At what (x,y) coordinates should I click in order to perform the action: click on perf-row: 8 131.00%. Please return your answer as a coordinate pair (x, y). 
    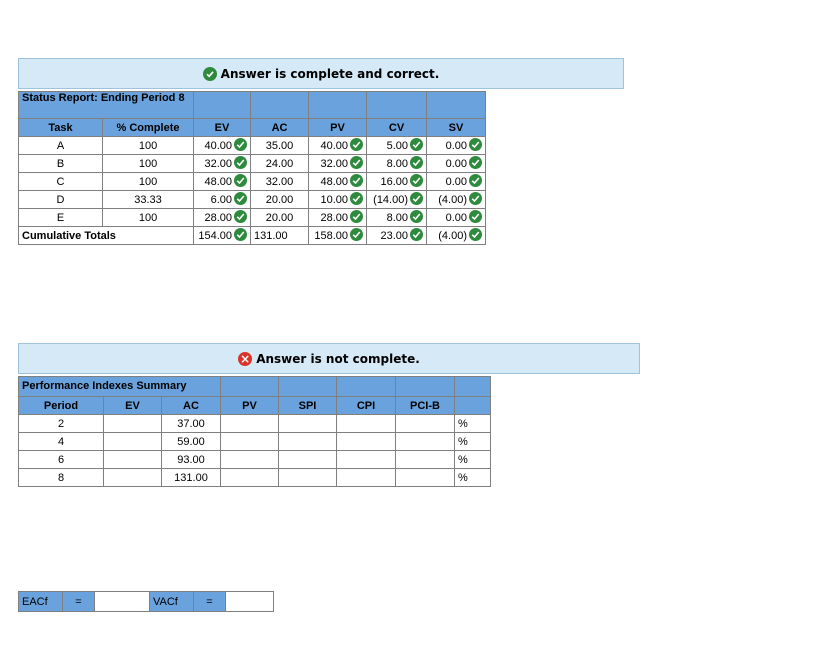
    Looking at the image, I should click on (254, 477).